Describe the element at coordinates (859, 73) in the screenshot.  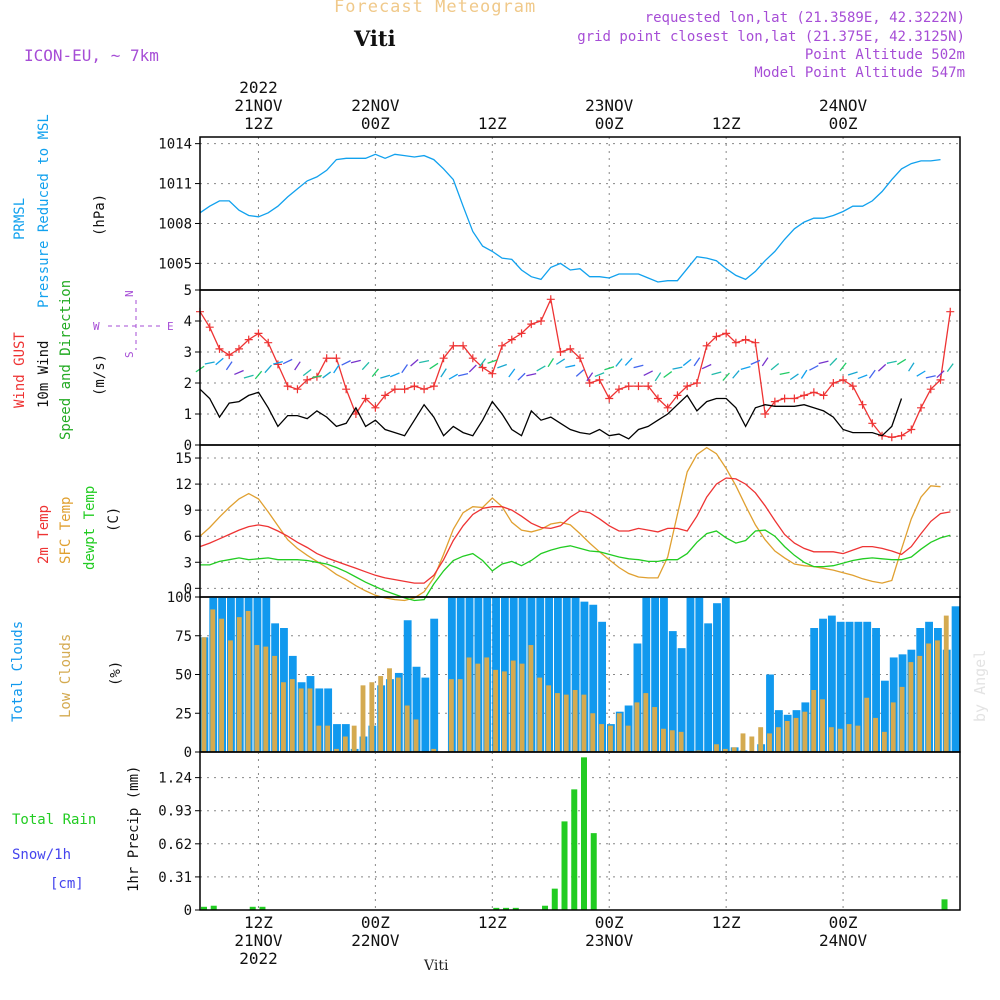
I see `model-point-altitude: Model Point Altitude 547m` at that location.